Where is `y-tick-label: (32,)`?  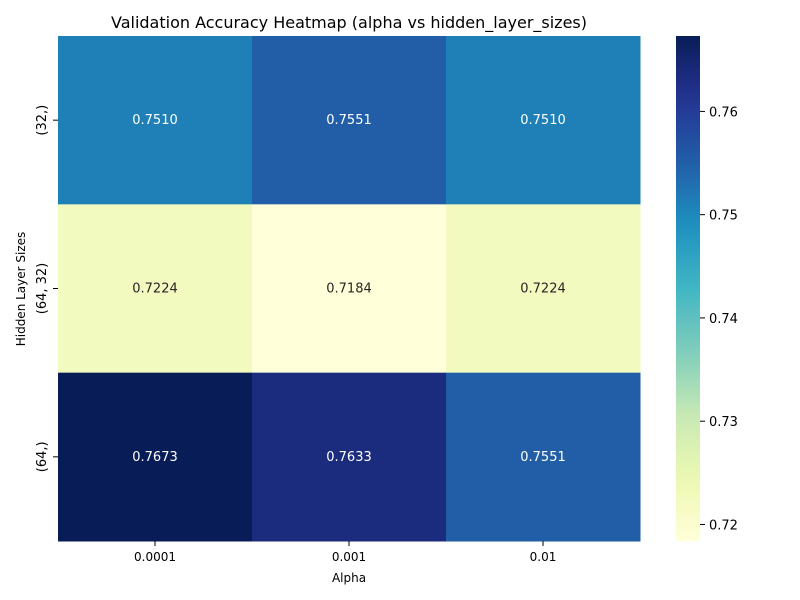
y-tick-label: (32,) is located at coordinates (42, 120).